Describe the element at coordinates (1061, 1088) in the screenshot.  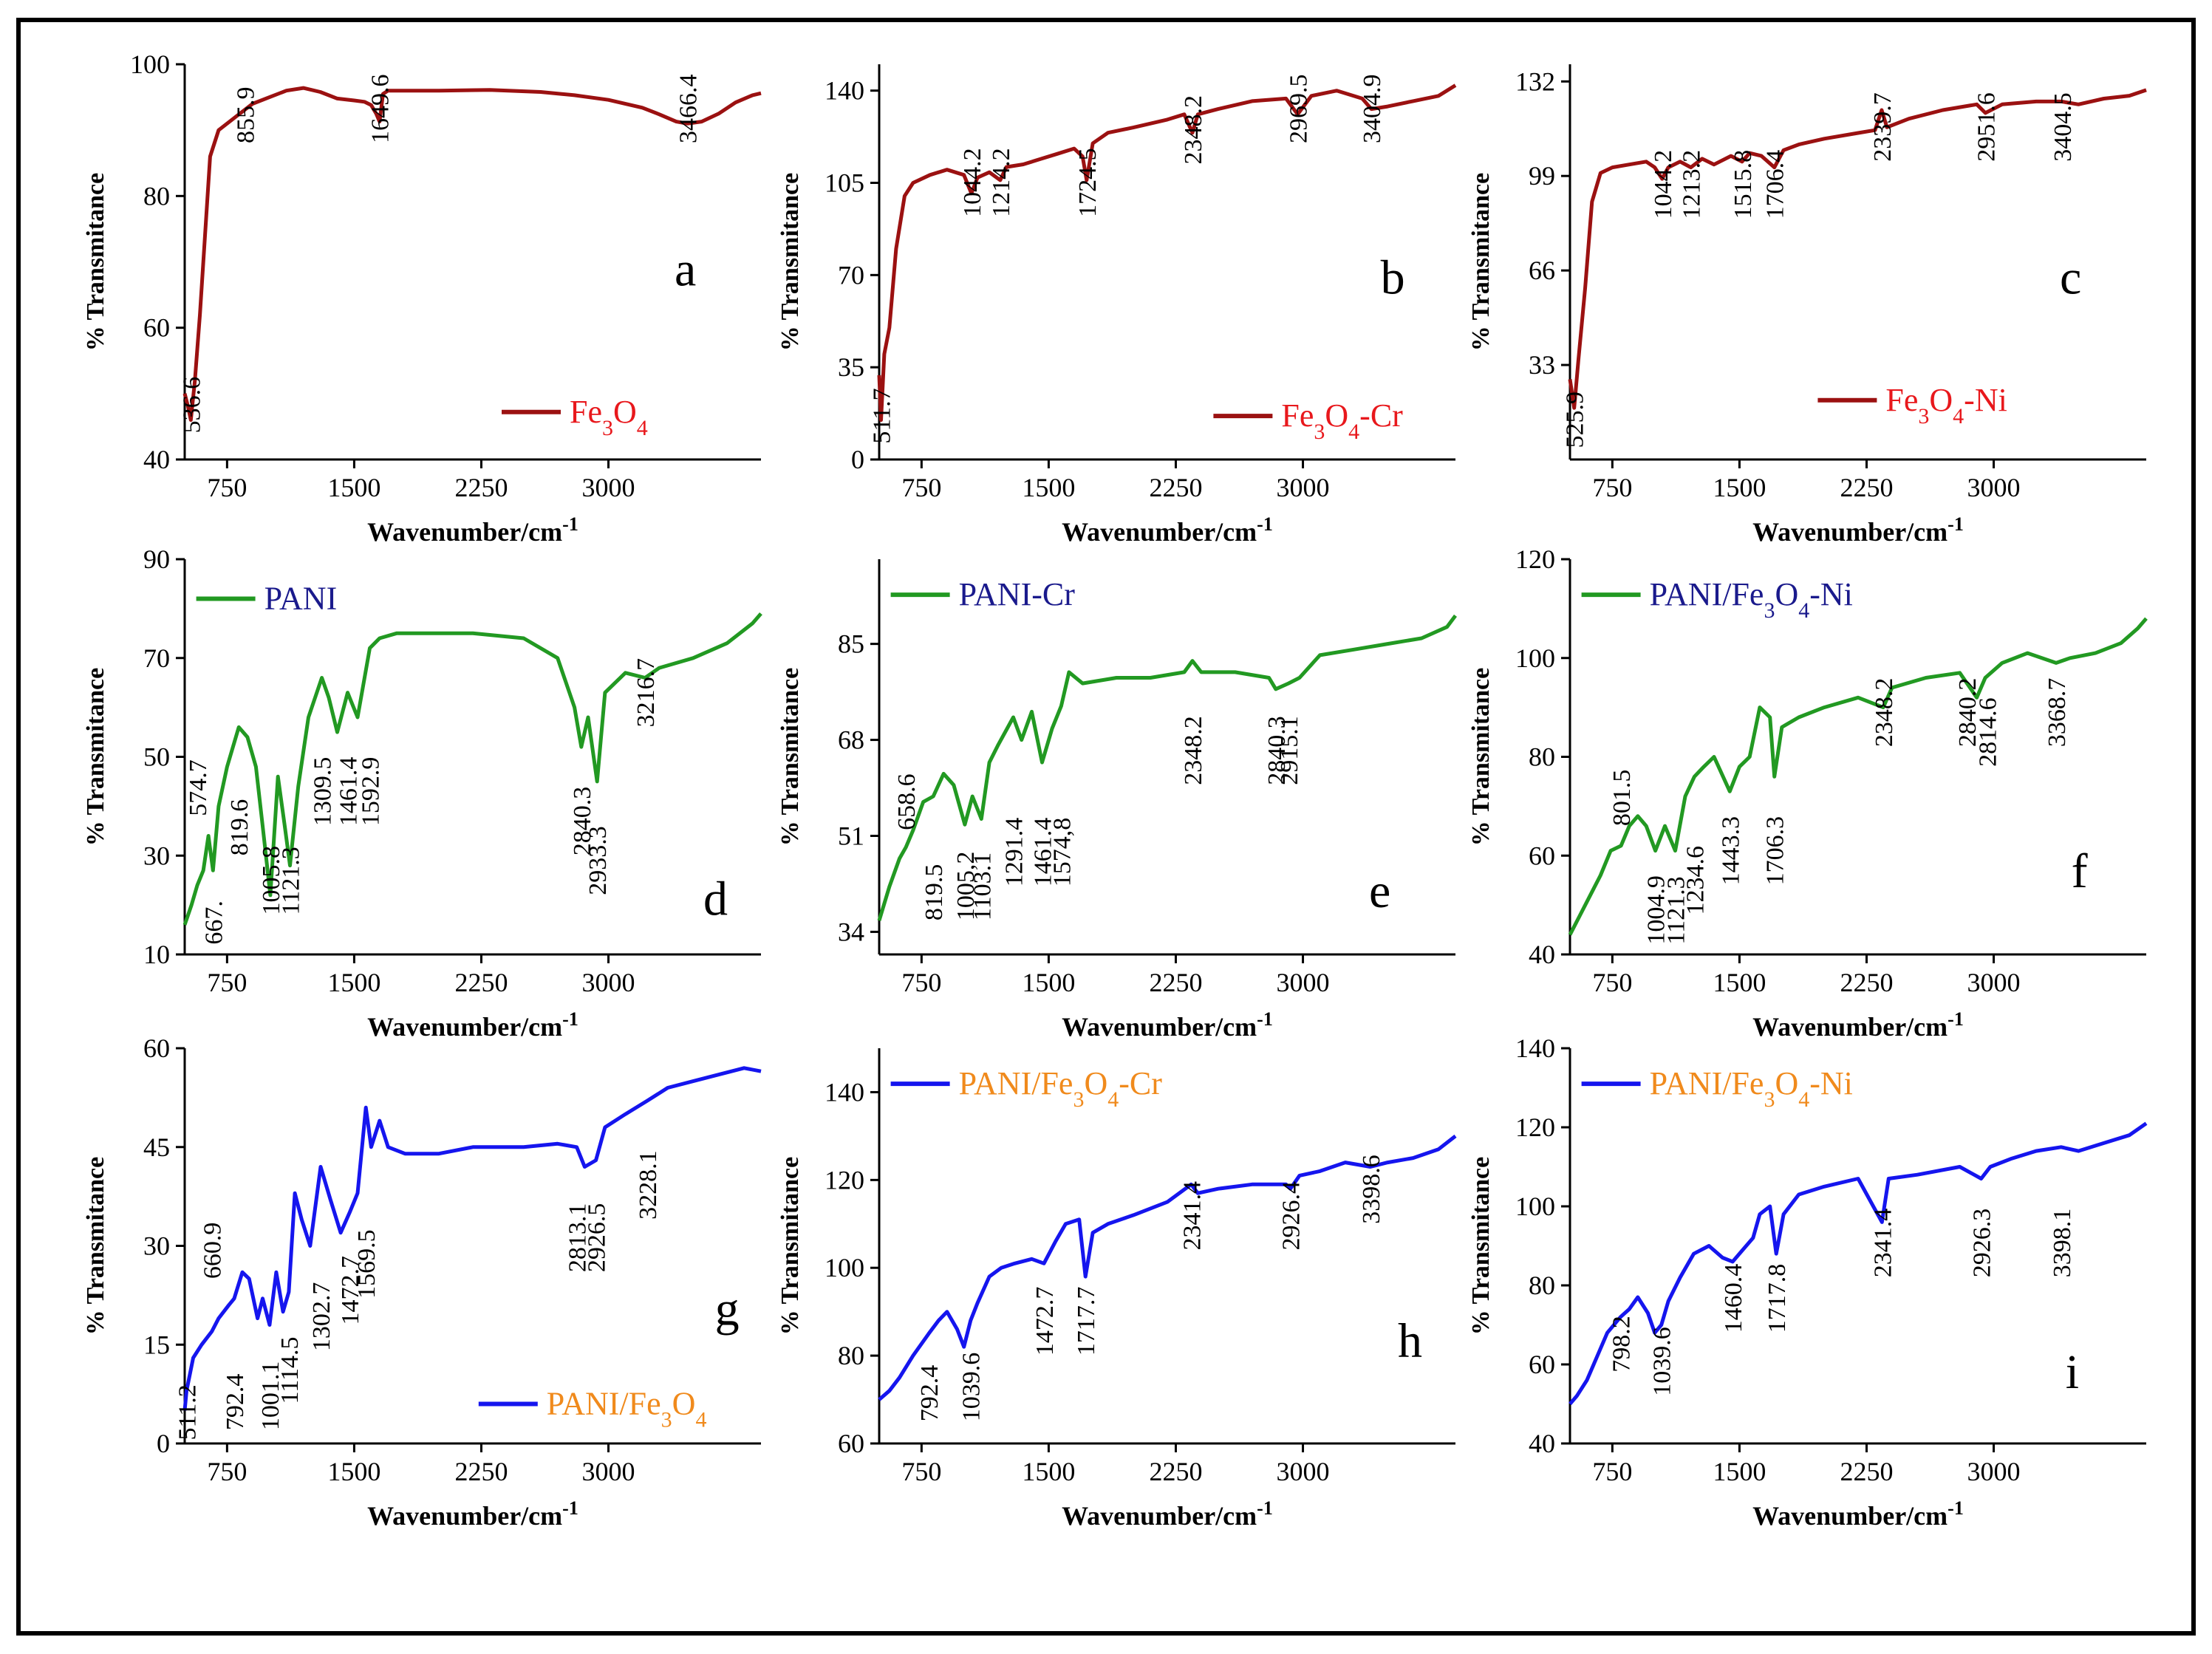
I see `legend-label: PANI/Fe3O4-Cr` at that location.